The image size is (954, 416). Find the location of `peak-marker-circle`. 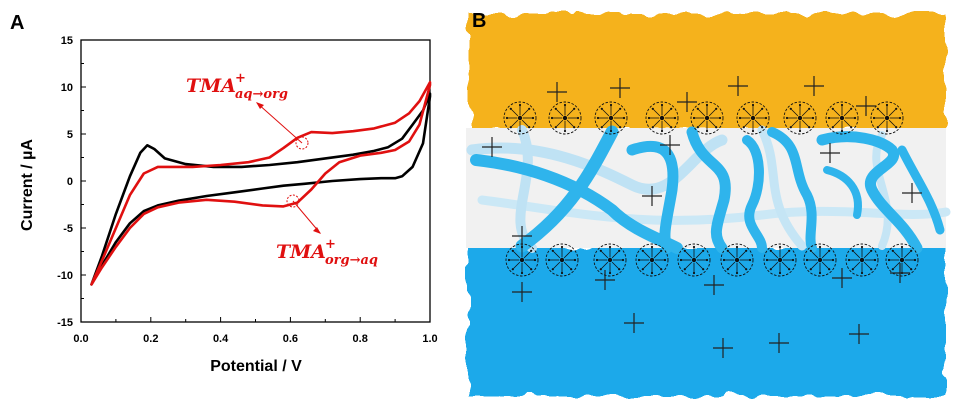

peak-marker-circle is located at coordinates (302, 143).